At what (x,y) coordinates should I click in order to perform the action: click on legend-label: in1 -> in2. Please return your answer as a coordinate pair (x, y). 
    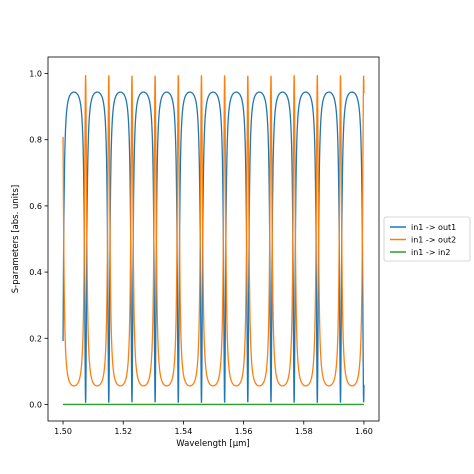
    Looking at the image, I should click on (430, 252).